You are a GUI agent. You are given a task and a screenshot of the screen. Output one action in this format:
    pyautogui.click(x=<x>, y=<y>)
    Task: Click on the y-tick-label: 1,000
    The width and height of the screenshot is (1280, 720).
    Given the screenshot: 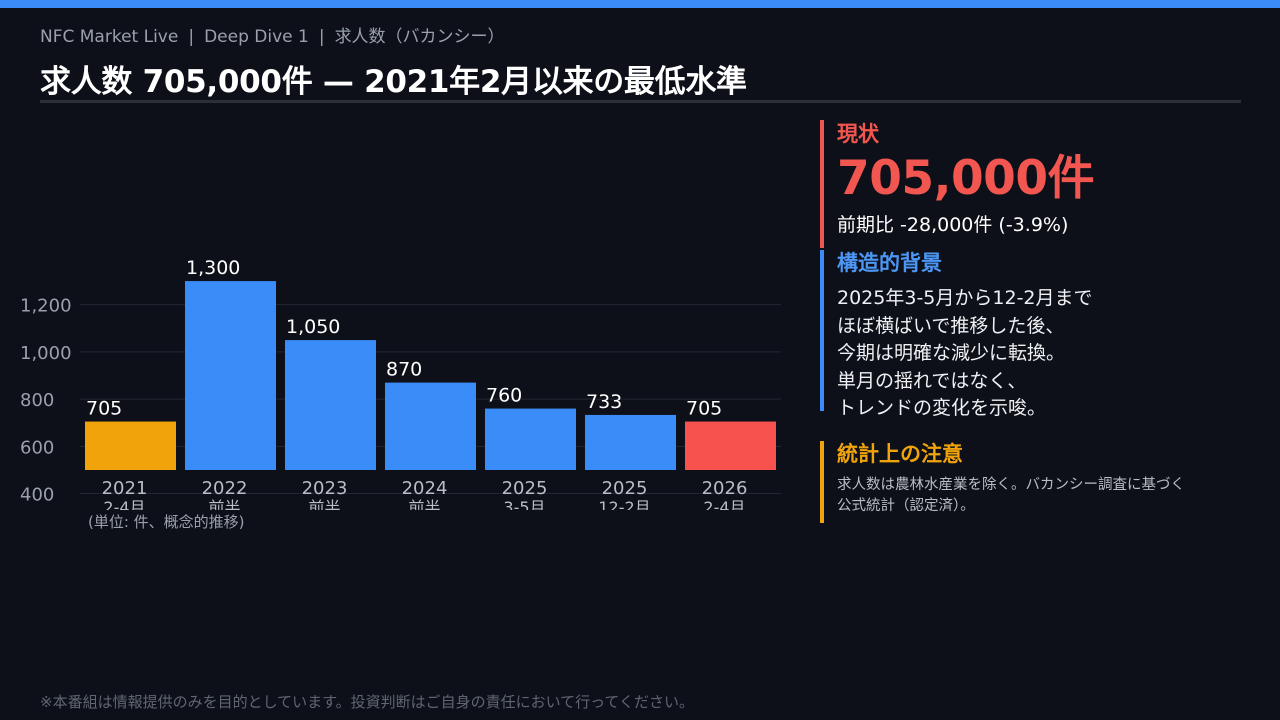 What is the action you would take?
    pyautogui.click(x=46, y=353)
    